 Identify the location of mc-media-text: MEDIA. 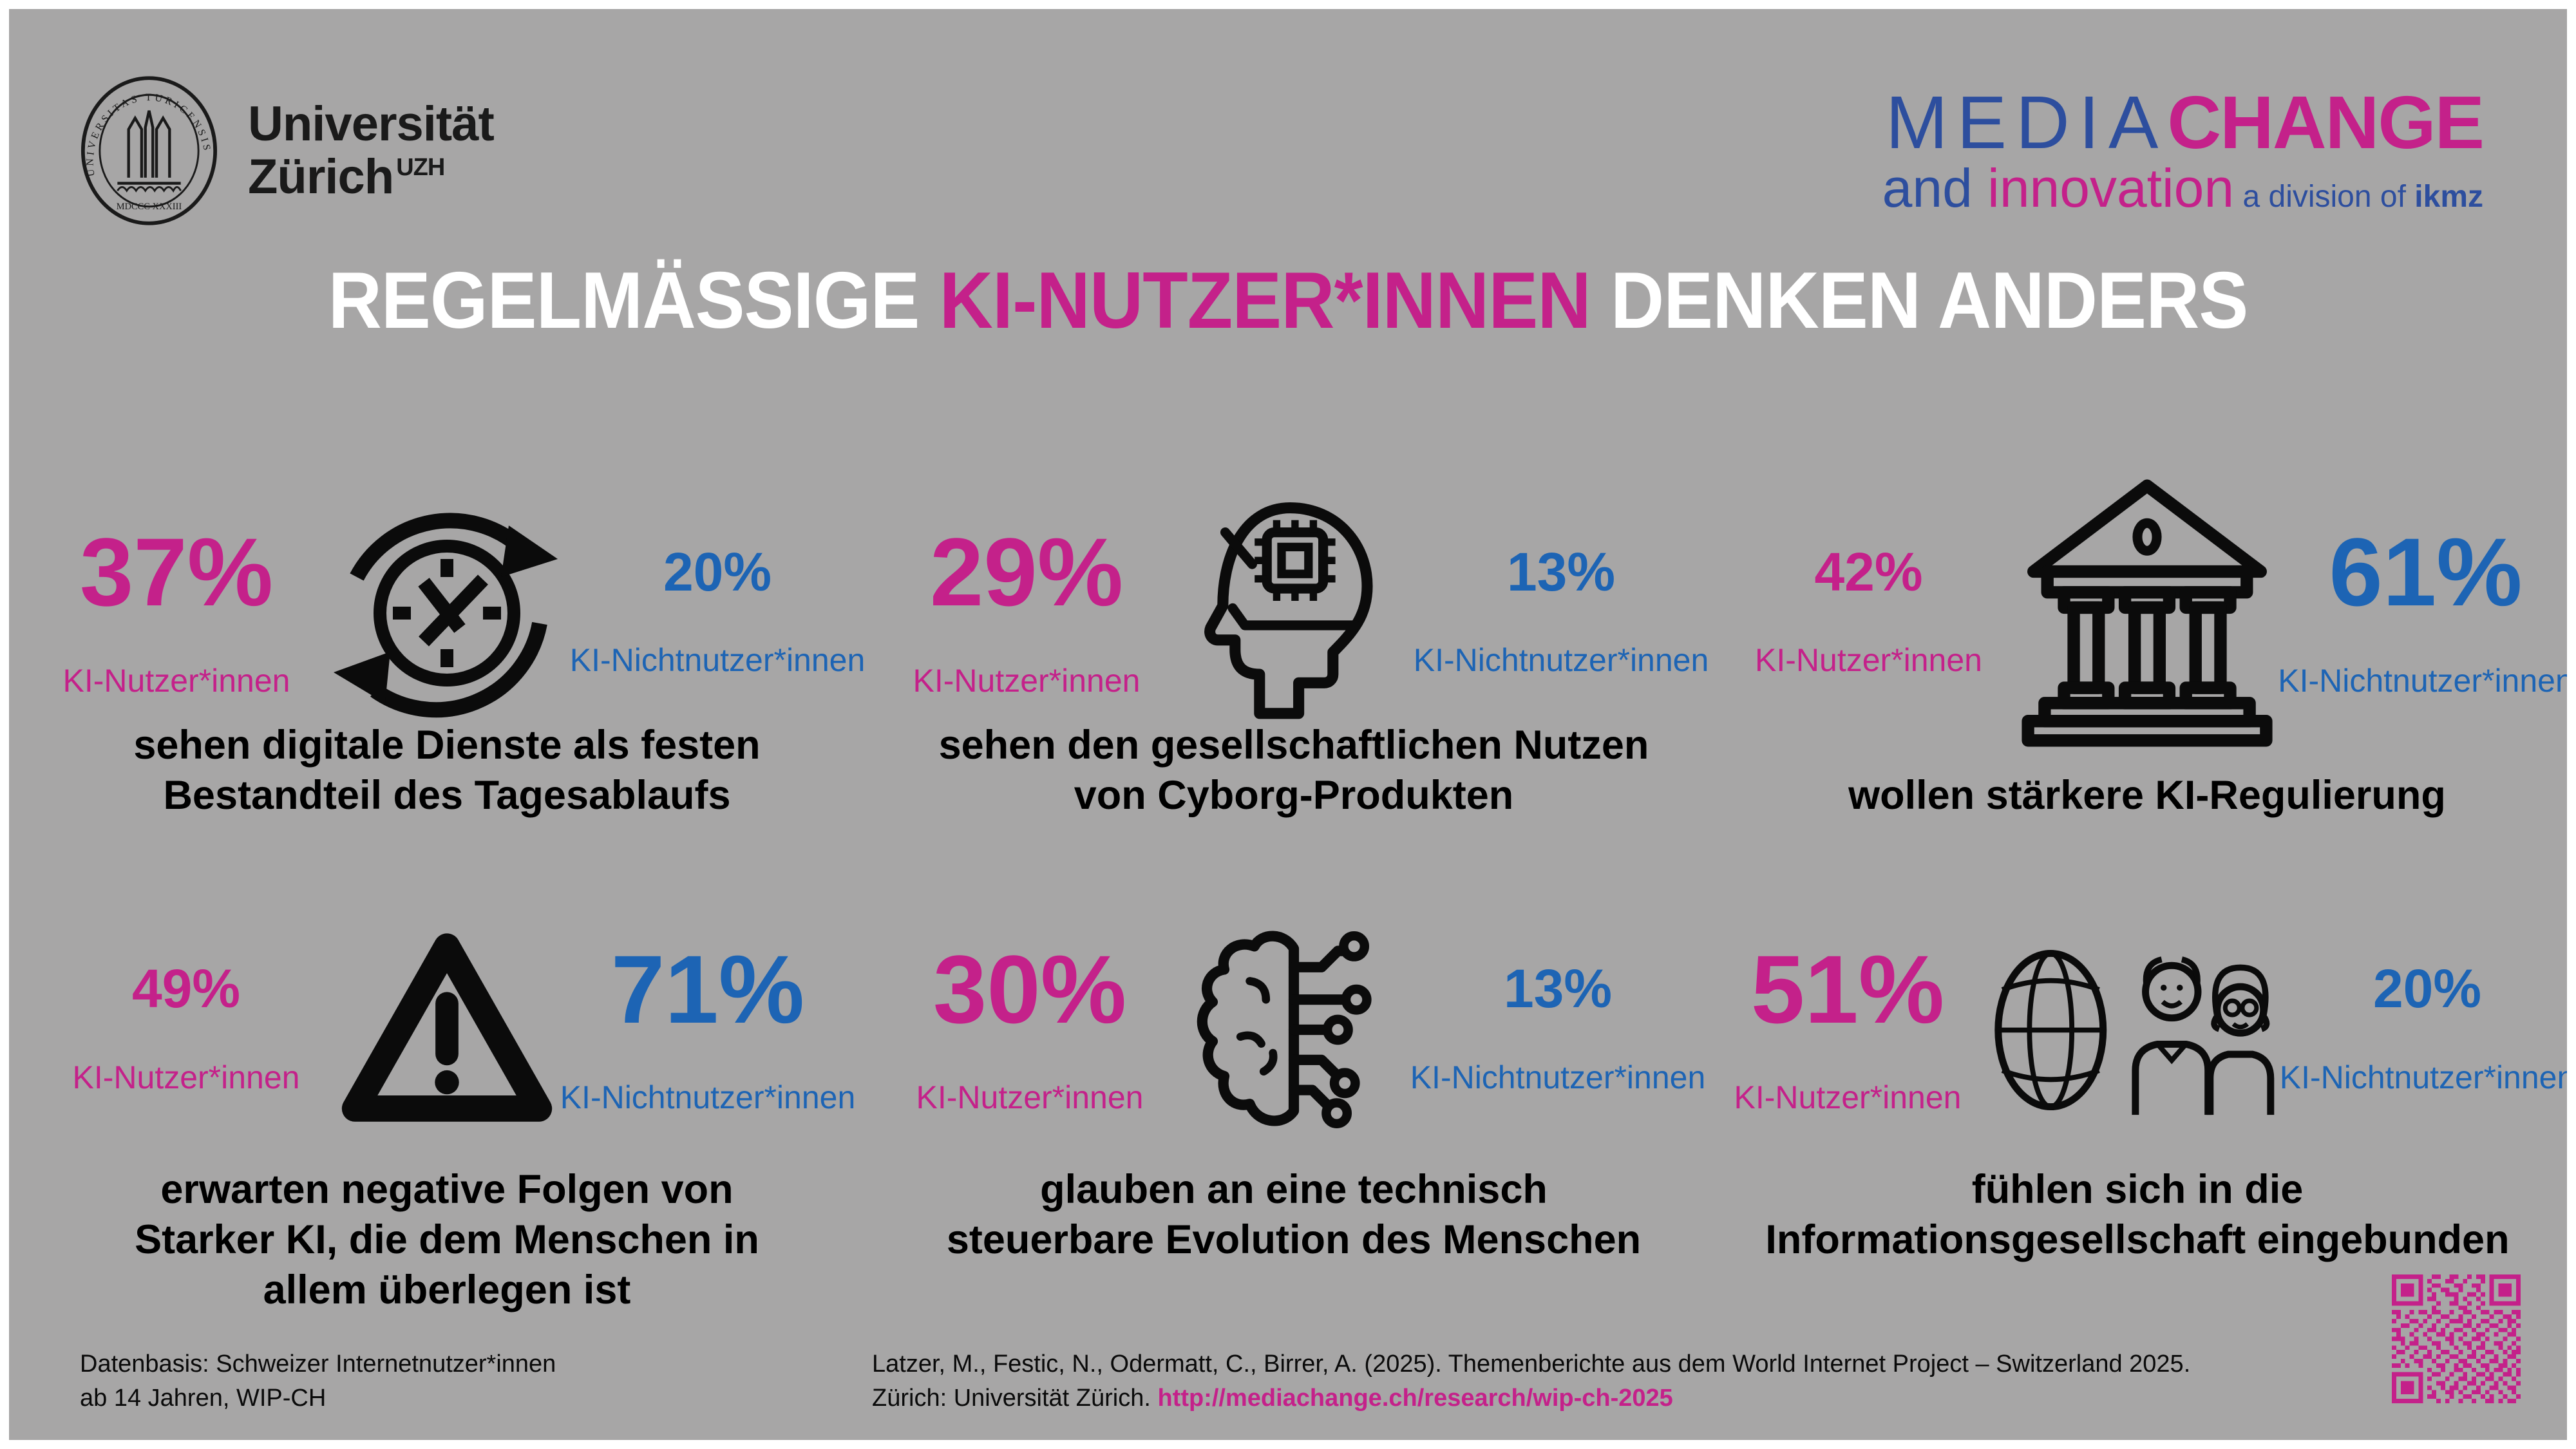
(2026, 122).